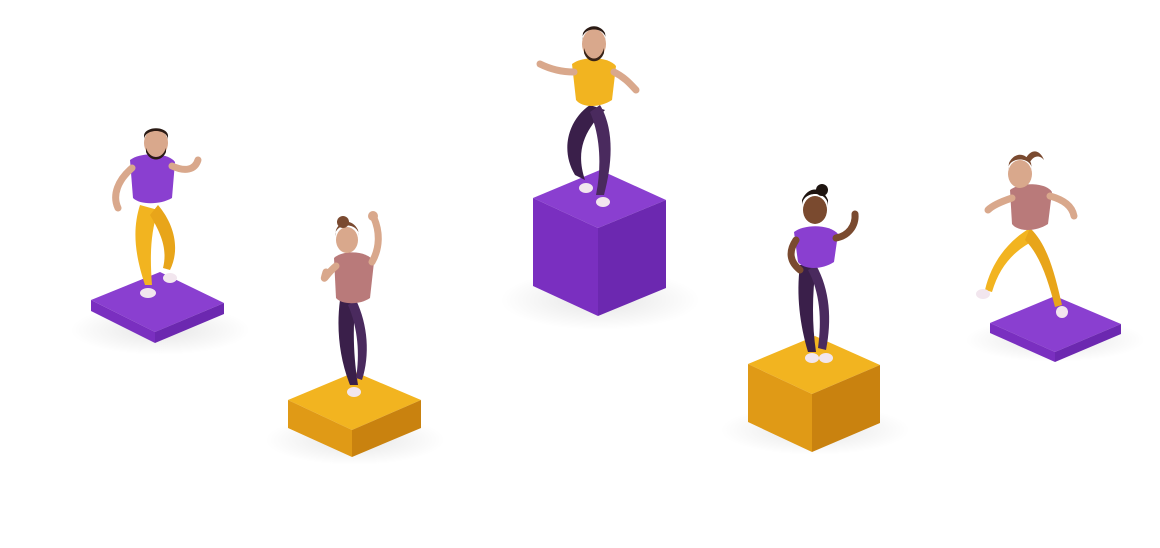 The image size is (1160, 548). I want to click on gold-block-pedestal-right, so click(814, 394).